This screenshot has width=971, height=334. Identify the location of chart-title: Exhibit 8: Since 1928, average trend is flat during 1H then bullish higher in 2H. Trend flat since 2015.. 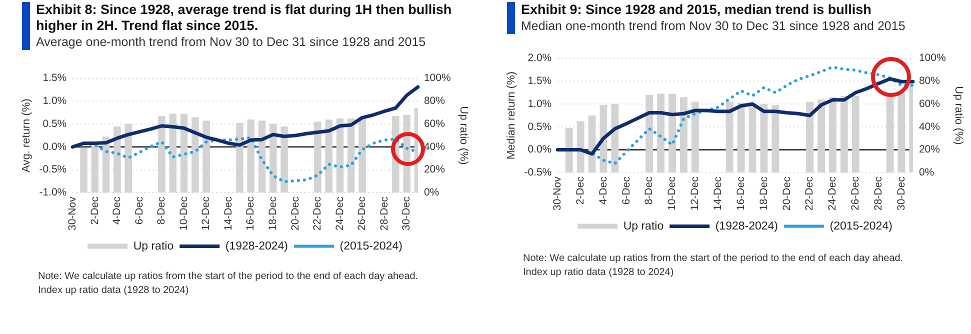
(244, 18).